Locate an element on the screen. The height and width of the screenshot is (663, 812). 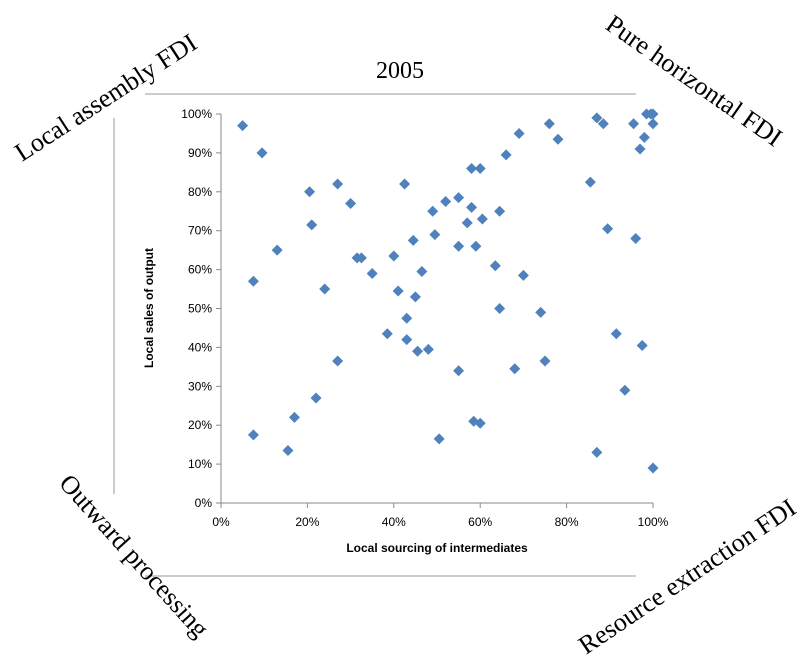
y-axis-ticks: 0% 10% 20% 30% 40% 50% 60% 70% 80% 90% 100% is located at coordinates (201, 308).